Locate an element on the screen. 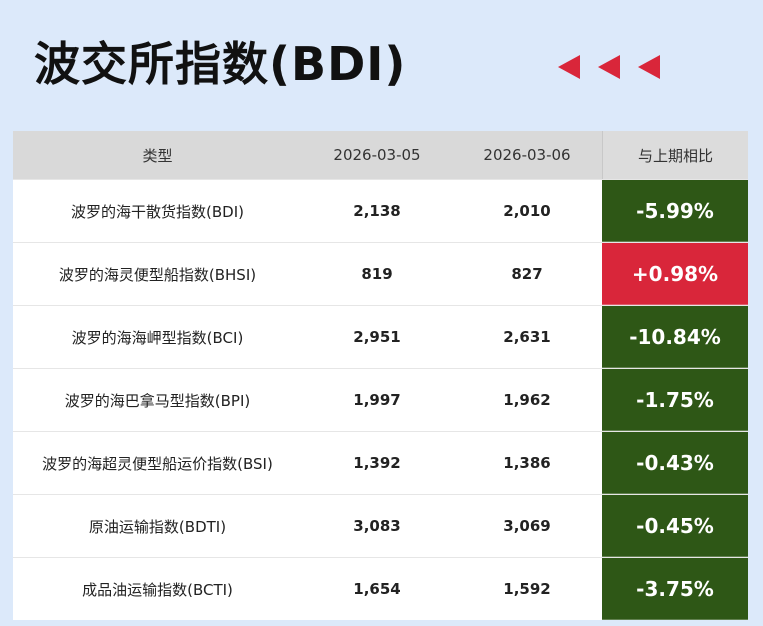  table-cell: 3,083 is located at coordinates (377, 526).